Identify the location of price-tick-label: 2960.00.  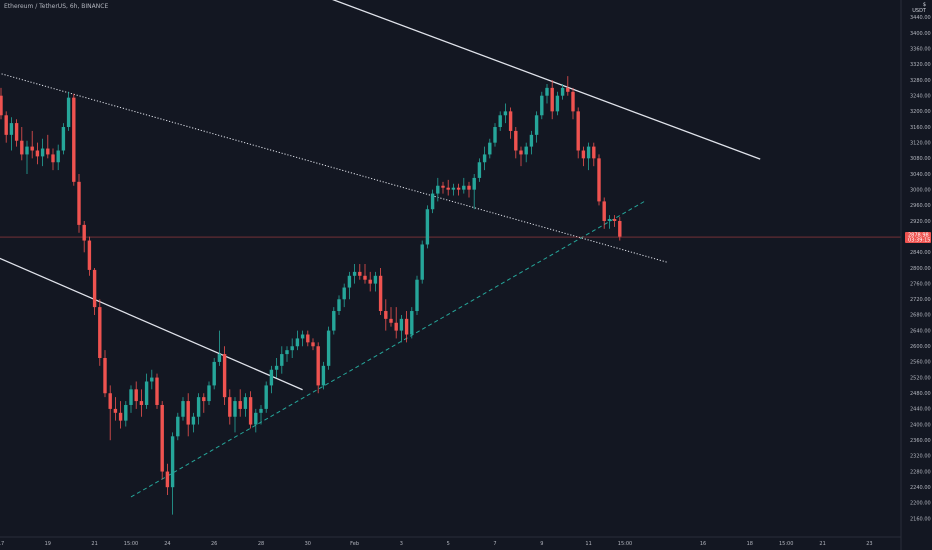
(920, 206).